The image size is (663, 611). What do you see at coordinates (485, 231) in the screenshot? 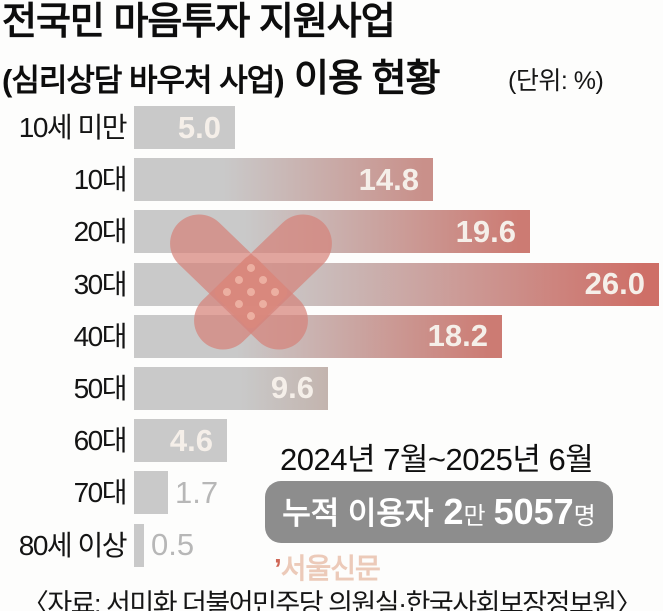
I see `bar-value: 19.6` at bounding box center [485, 231].